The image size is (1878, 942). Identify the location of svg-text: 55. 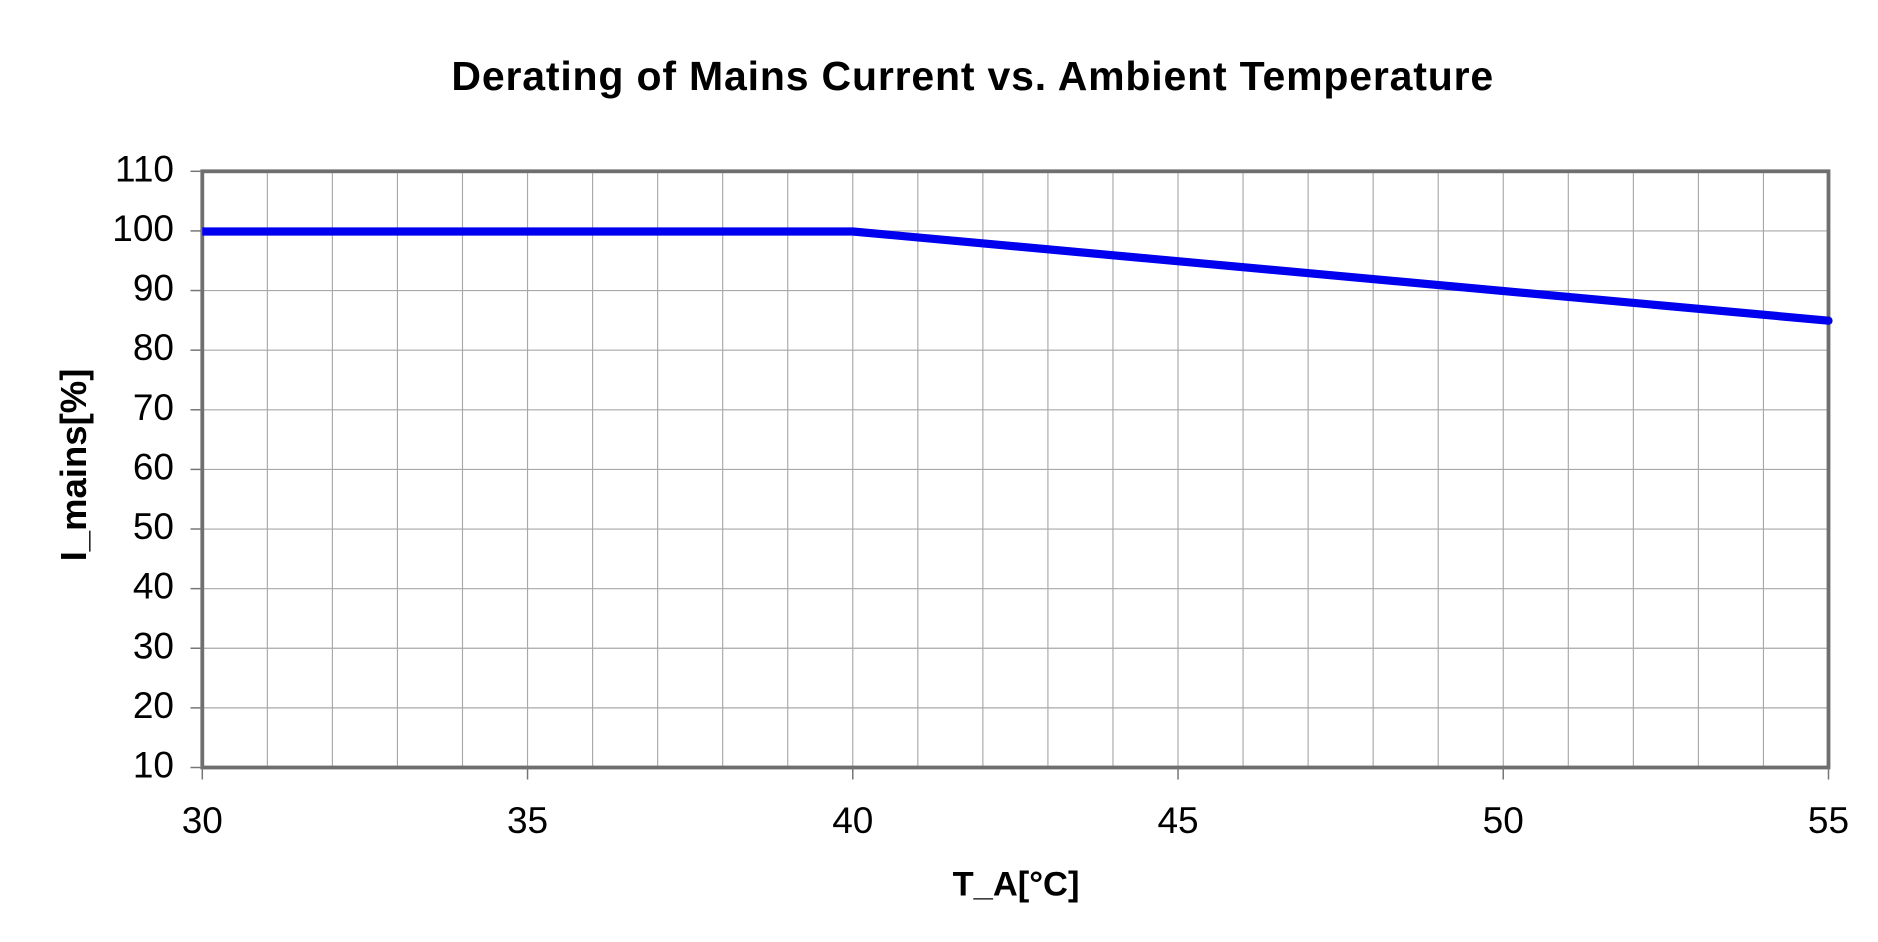
(1828, 820).